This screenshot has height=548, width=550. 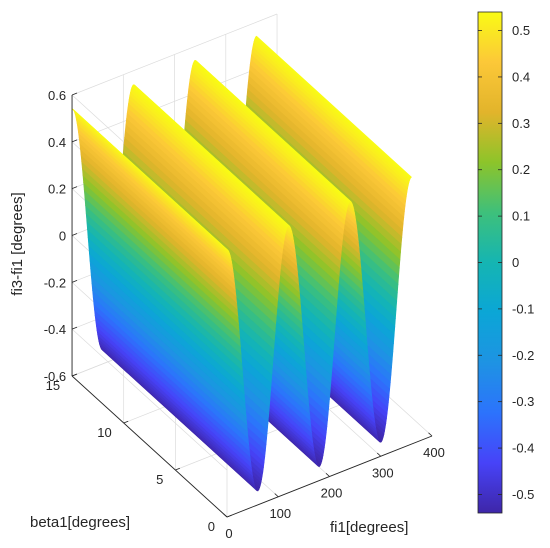 I want to click on z-tick-label: 0.4, so click(x=57, y=142).